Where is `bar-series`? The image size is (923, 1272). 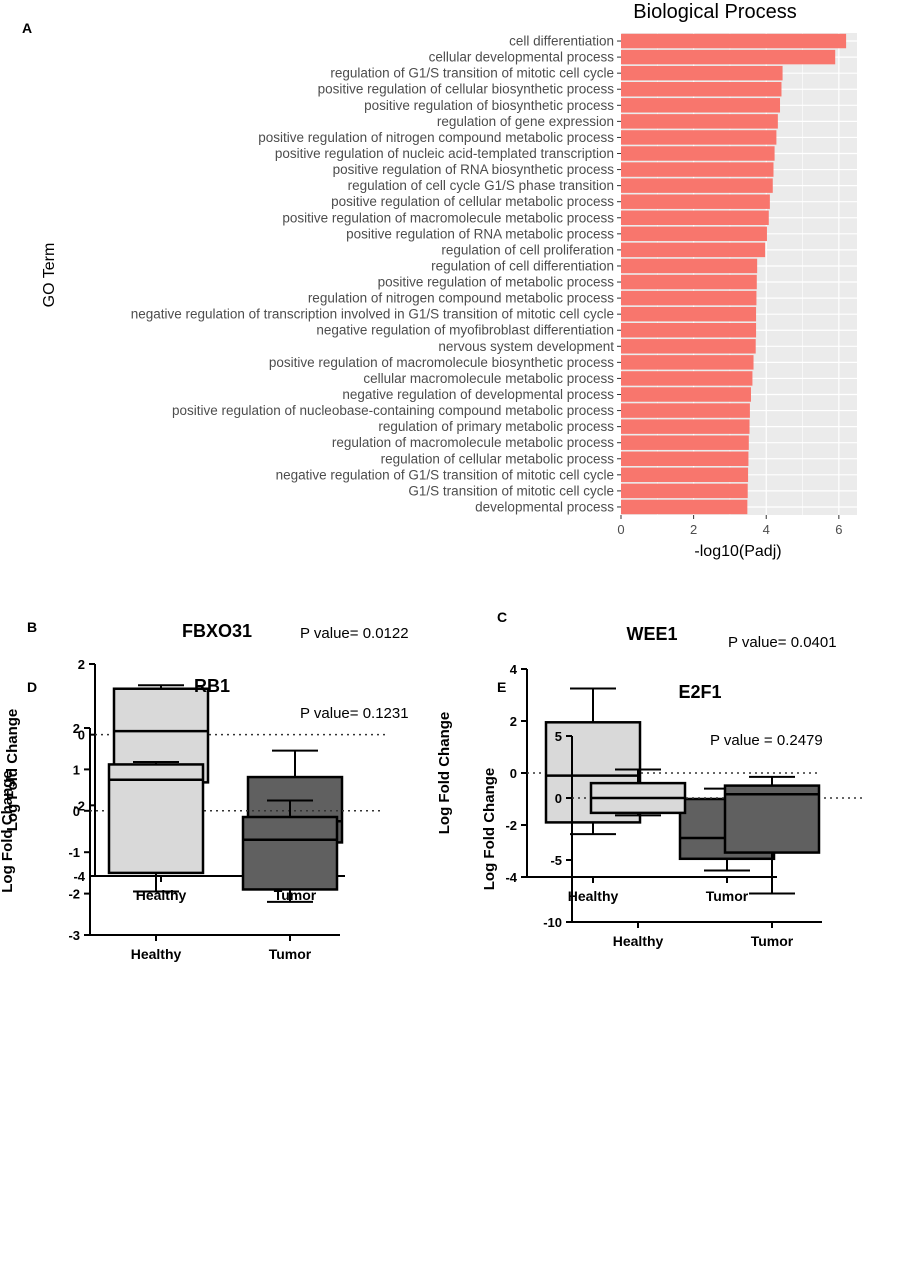 bar-series is located at coordinates (734, 274).